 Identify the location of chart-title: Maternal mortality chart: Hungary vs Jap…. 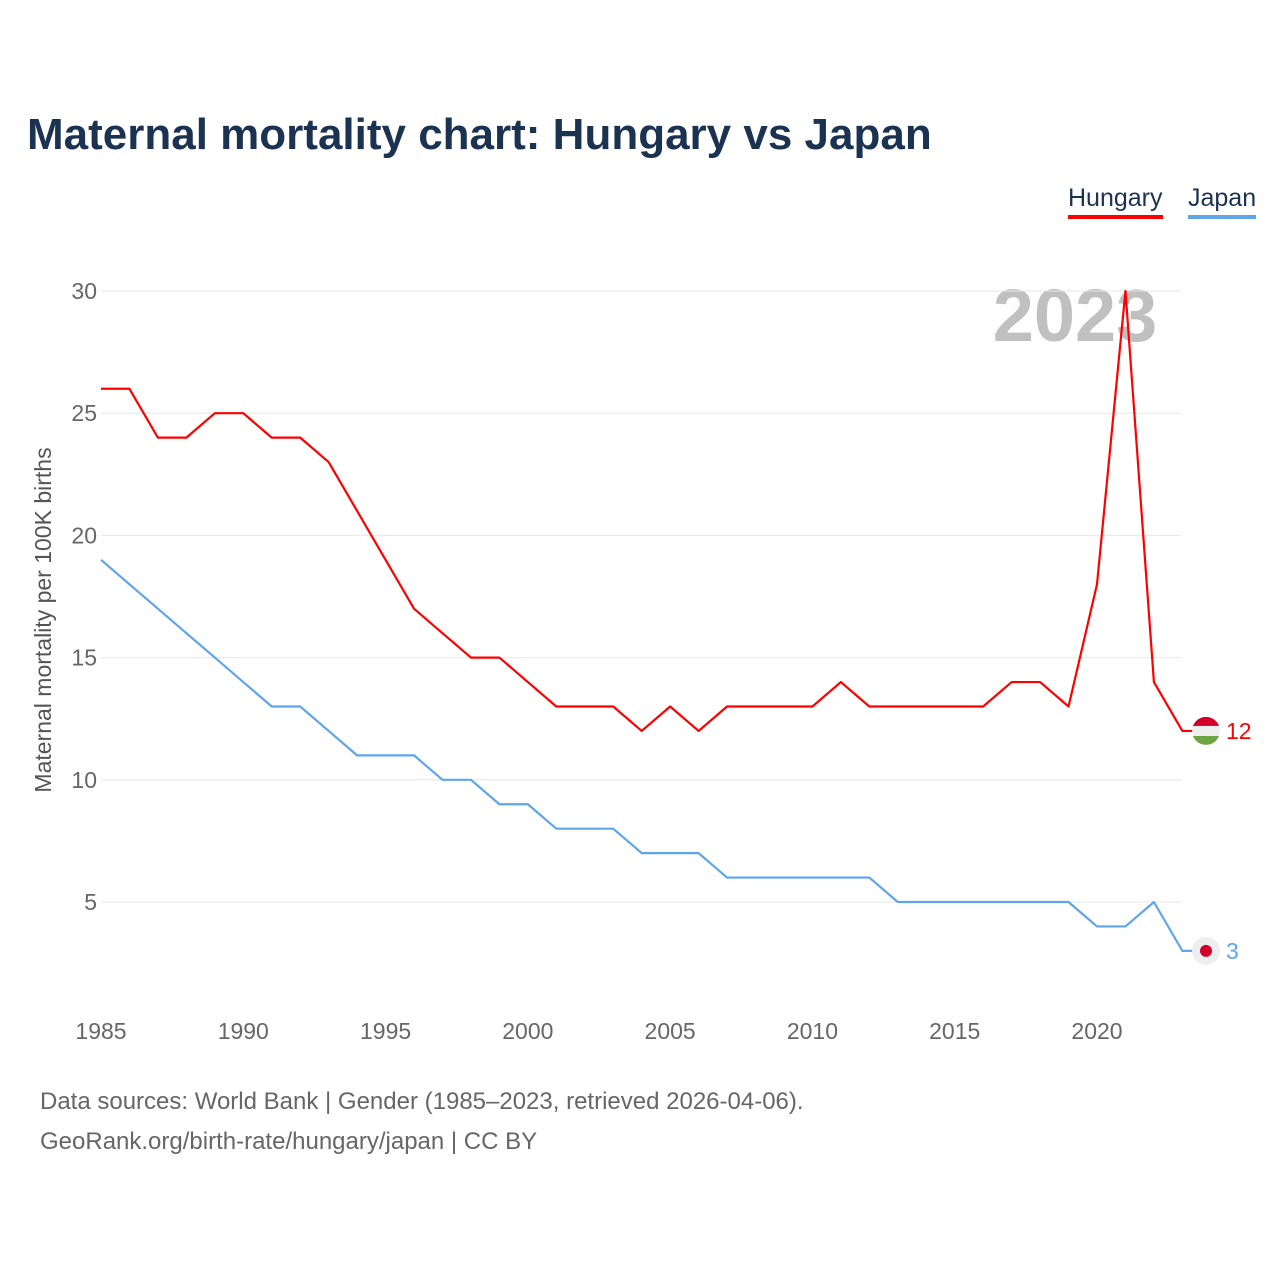
(479, 134).